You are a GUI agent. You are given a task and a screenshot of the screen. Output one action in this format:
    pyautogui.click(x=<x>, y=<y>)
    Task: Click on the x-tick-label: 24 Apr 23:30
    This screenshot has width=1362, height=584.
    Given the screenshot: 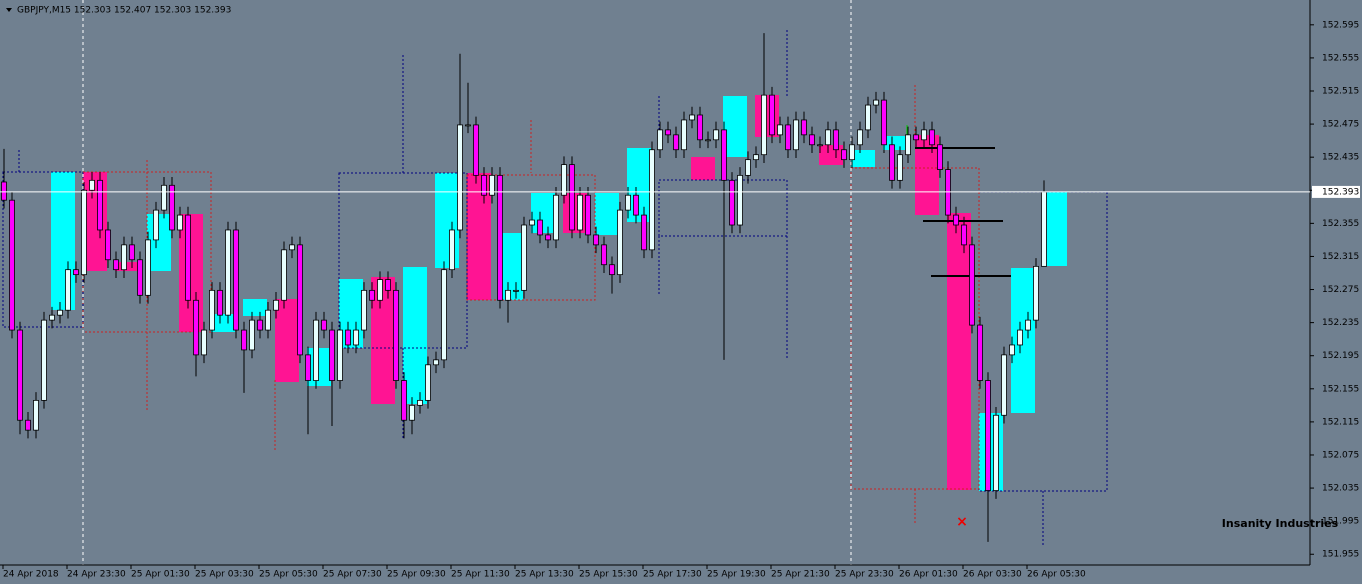 What is the action you would take?
    pyautogui.click(x=96, y=575)
    